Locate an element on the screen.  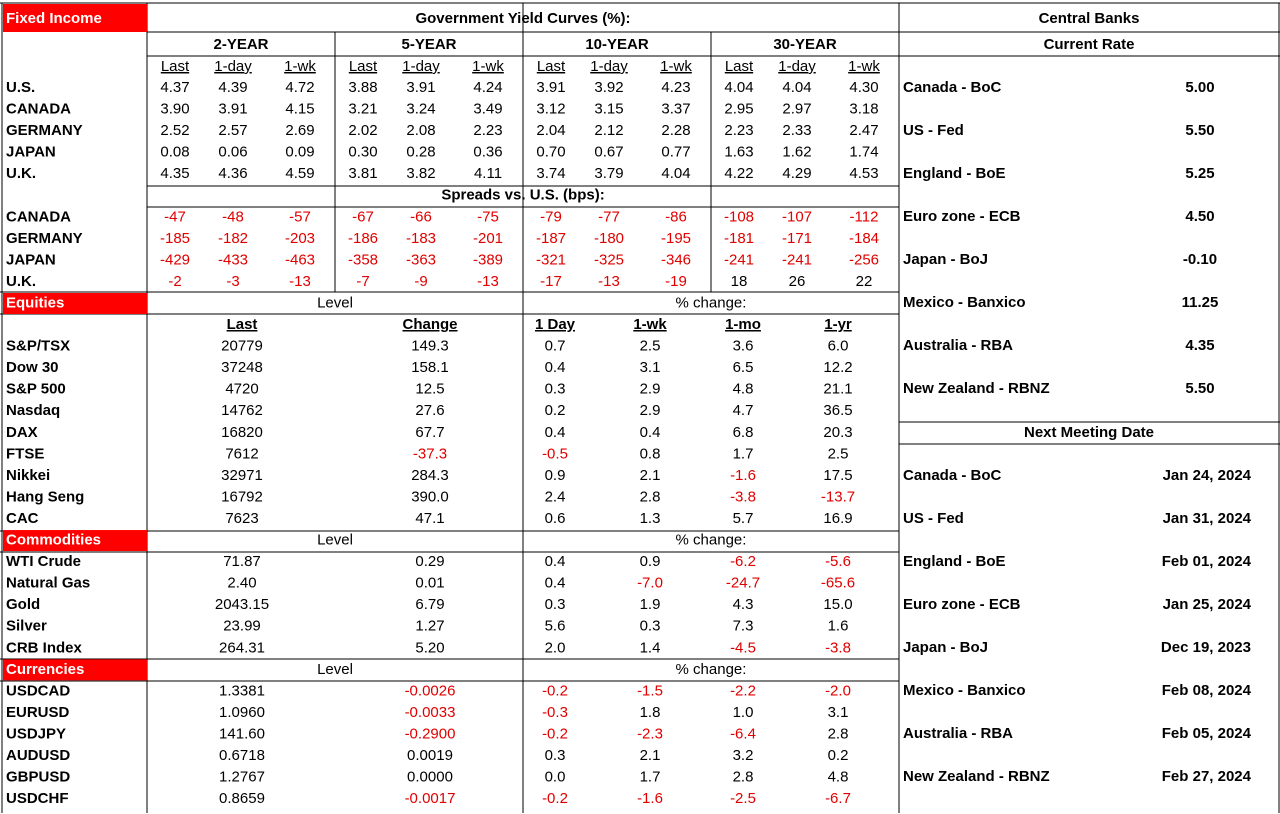
cell-value: 0.30 is located at coordinates (362, 152).